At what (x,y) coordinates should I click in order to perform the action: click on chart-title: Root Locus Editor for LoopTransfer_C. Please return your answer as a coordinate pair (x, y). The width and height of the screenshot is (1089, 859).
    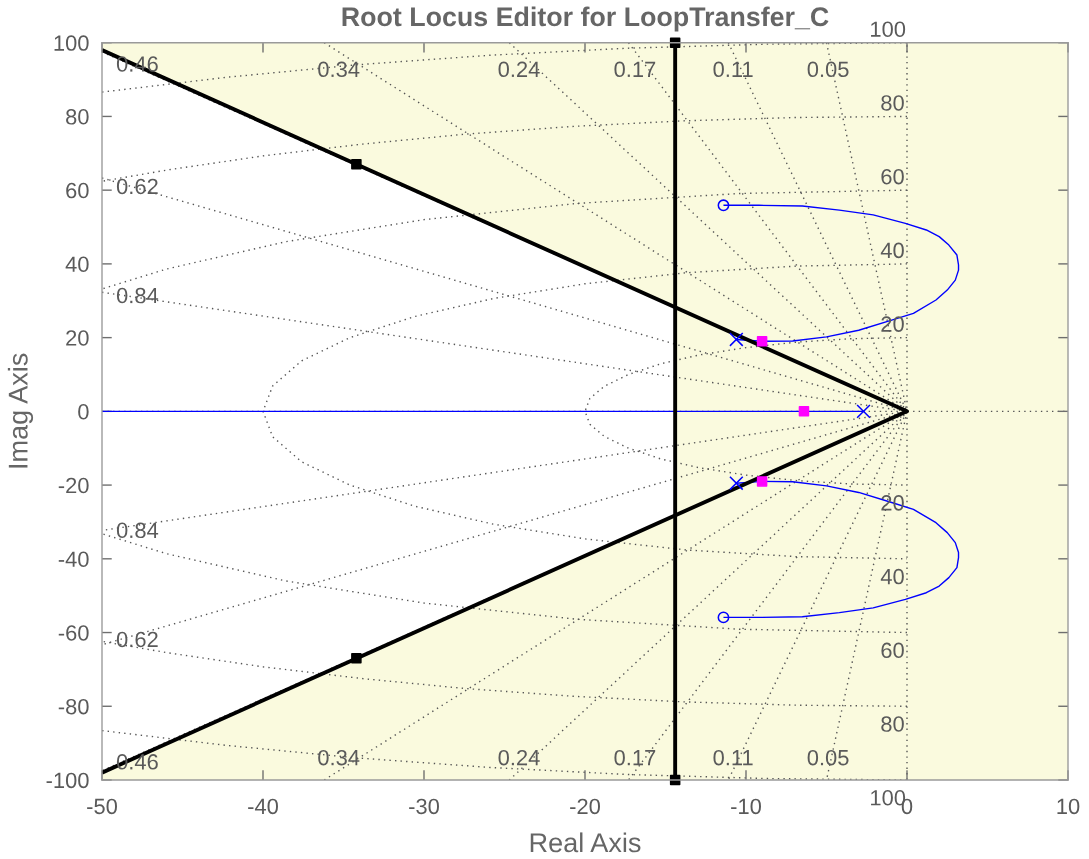
    Looking at the image, I should click on (585, 19).